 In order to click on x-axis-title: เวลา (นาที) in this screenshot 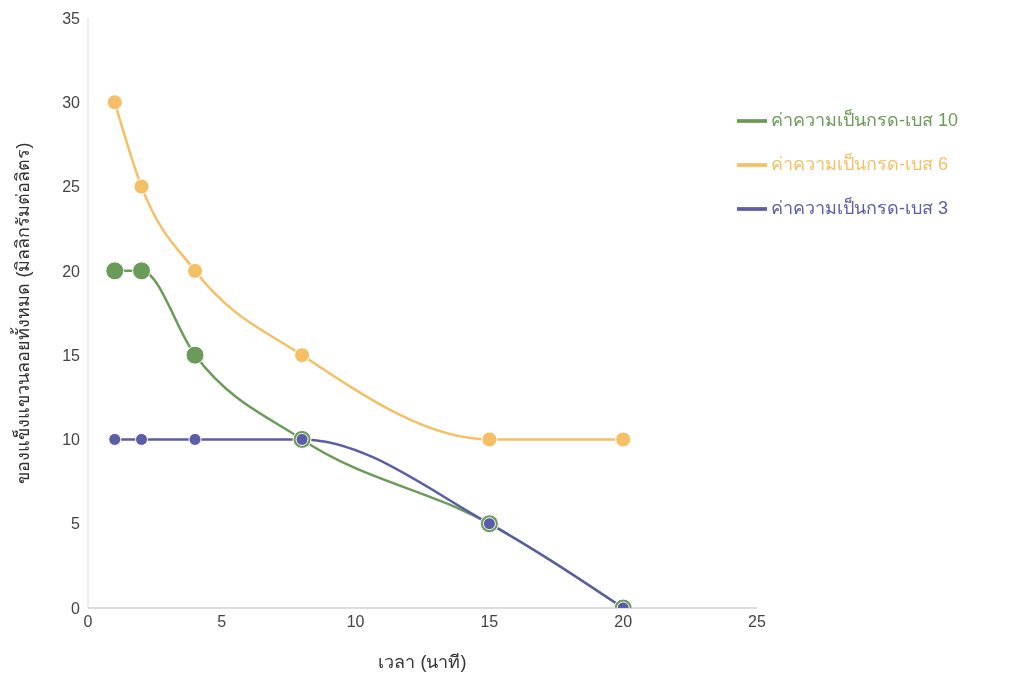, I will do `click(422, 662)`.